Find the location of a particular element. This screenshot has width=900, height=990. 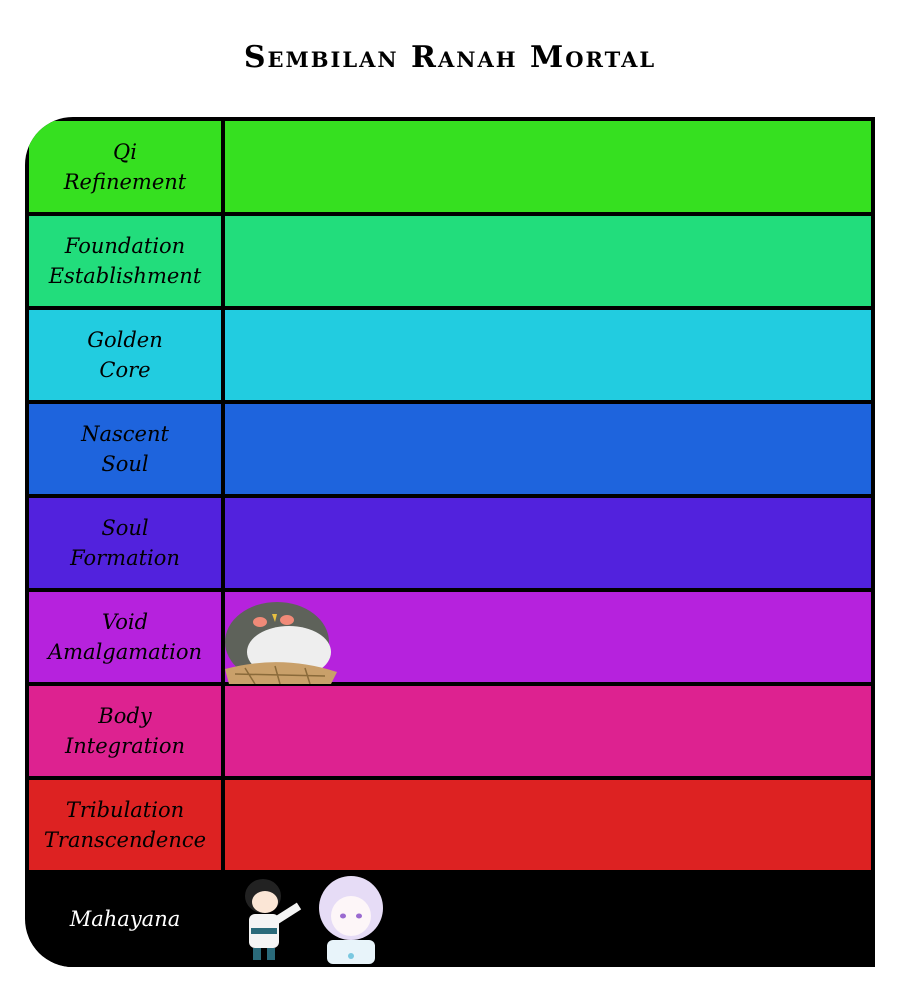

tier-label: Soul Formation is located at coordinates (125, 543).